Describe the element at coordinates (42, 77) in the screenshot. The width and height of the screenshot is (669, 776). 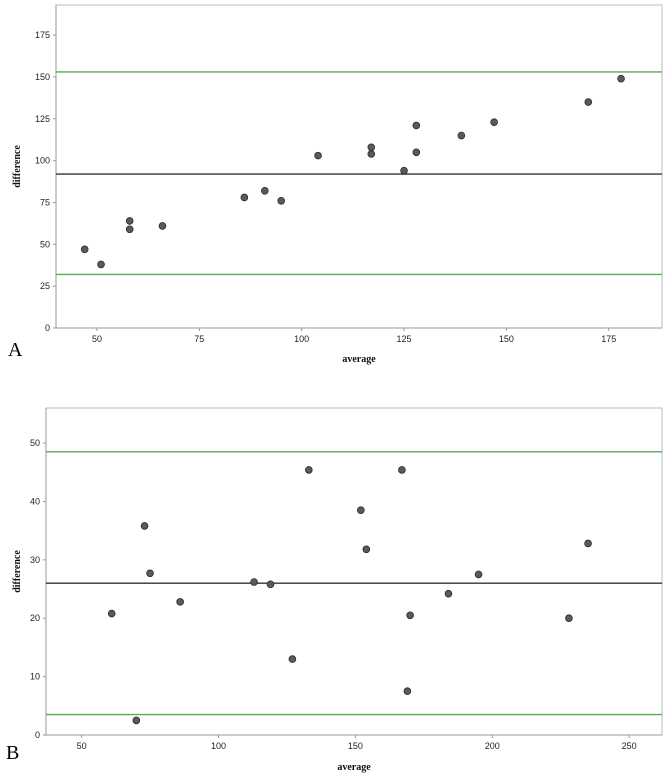
I see `y-tick-label: 150` at that location.